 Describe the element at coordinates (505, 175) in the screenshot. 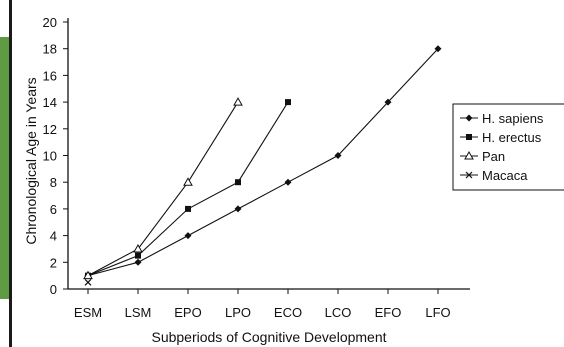

I see `legend-label-macaca: Macaca` at that location.